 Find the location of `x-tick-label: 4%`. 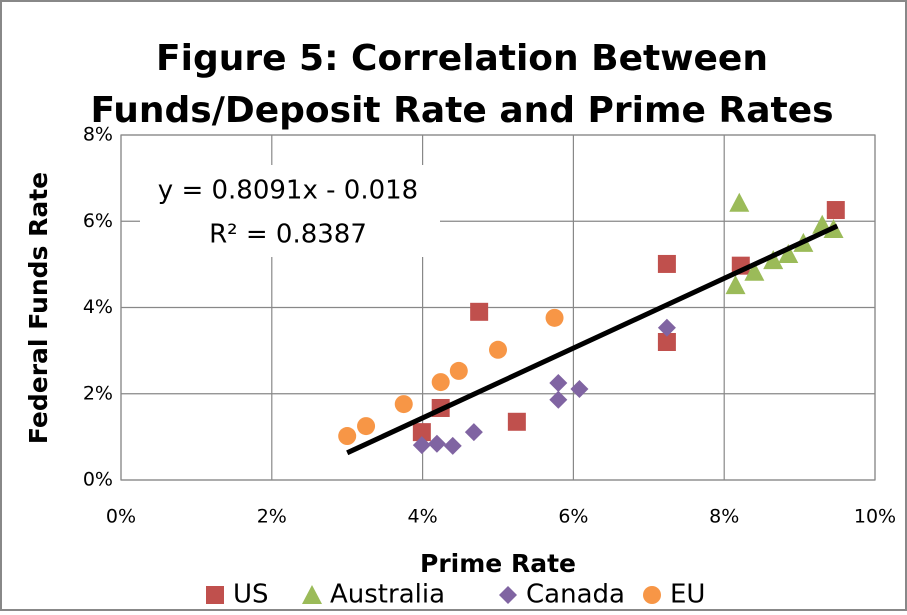

x-tick-label: 4% is located at coordinates (423, 517).